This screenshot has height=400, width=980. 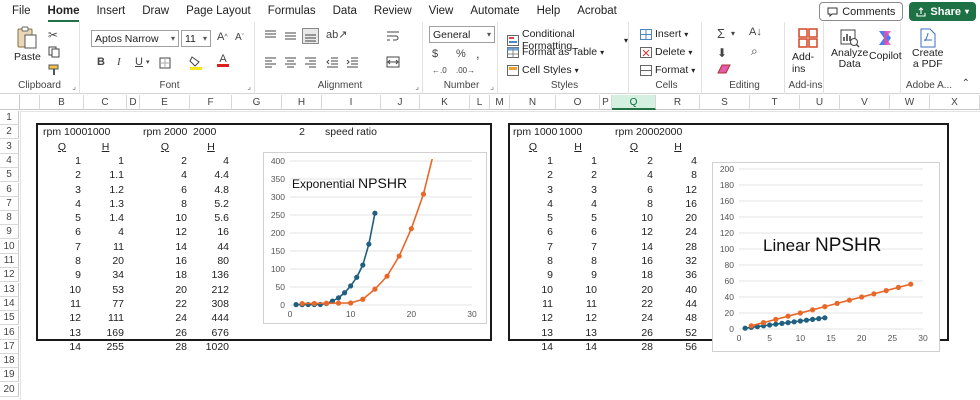 I want to click on row-header: 5, so click(x=9, y=175).